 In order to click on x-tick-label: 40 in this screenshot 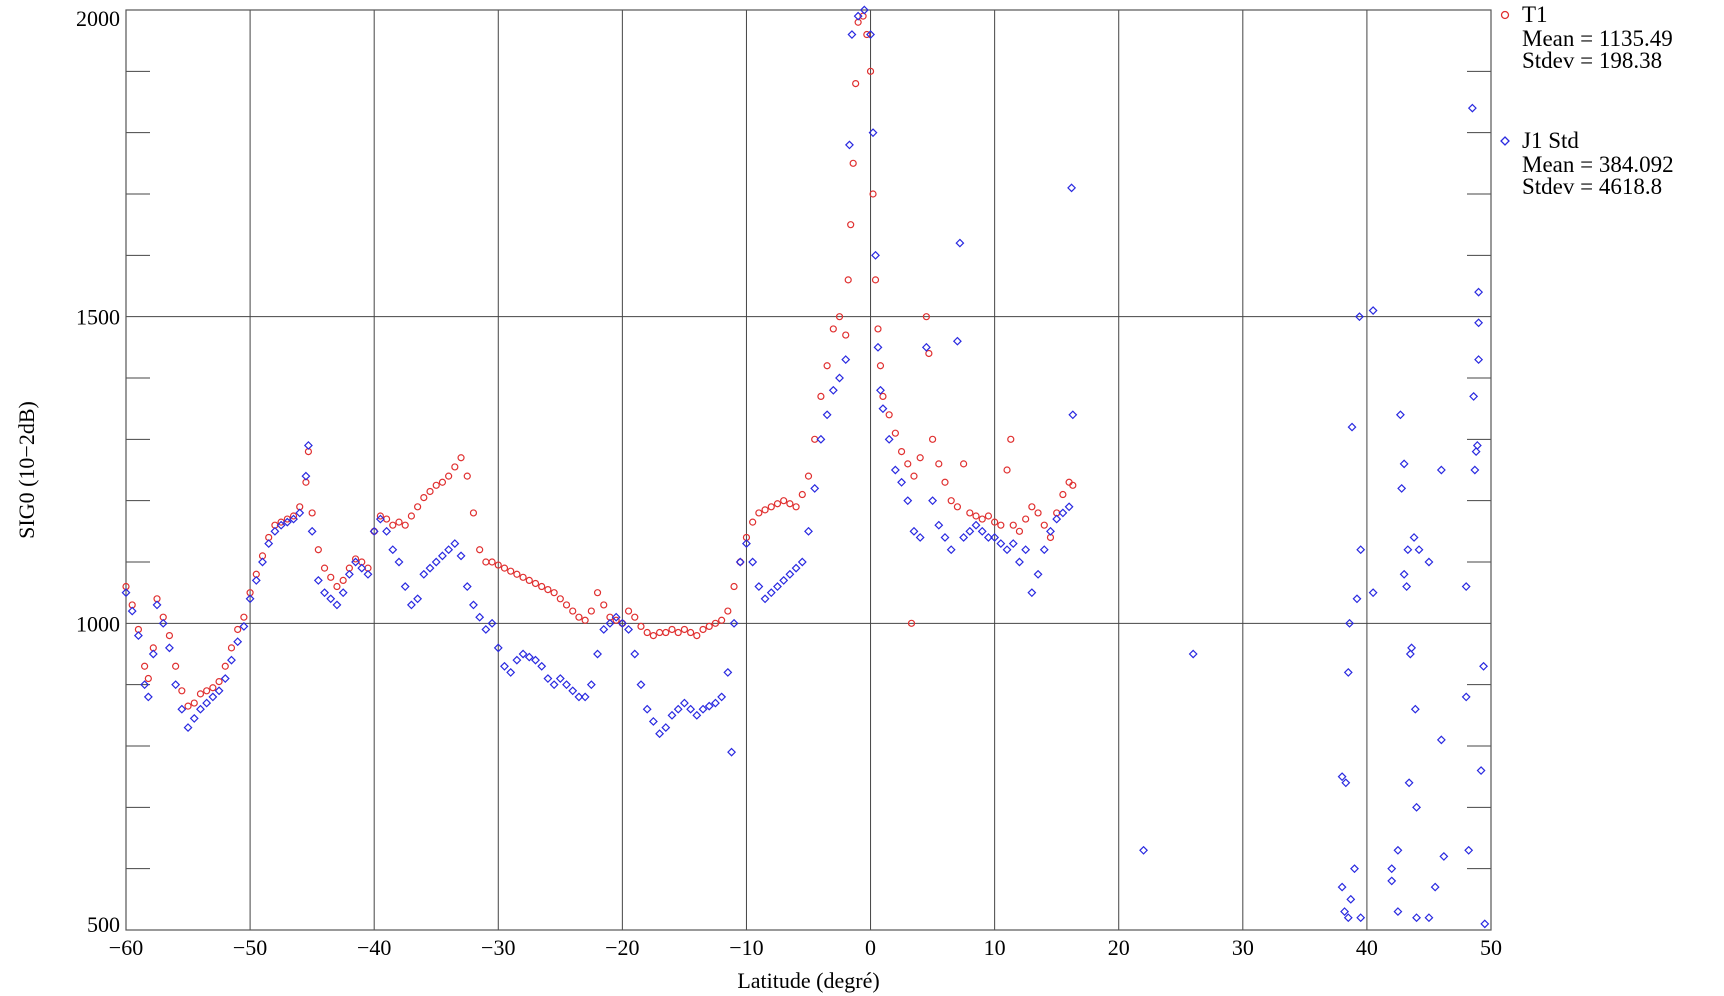, I will do `click(1367, 947)`.